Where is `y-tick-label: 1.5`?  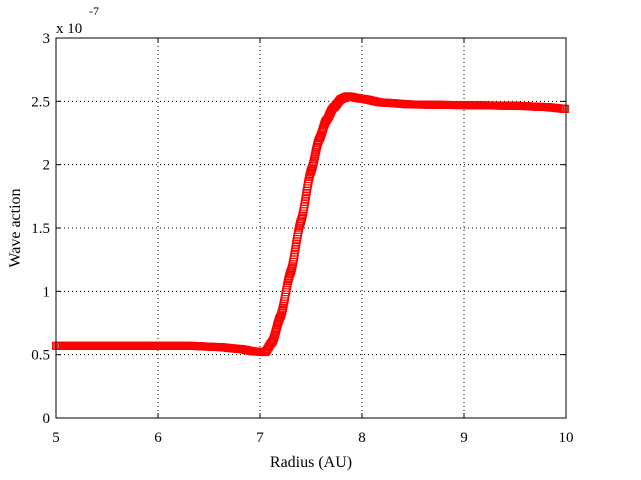 y-tick-label: 1.5 is located at coordinates (40, 229).